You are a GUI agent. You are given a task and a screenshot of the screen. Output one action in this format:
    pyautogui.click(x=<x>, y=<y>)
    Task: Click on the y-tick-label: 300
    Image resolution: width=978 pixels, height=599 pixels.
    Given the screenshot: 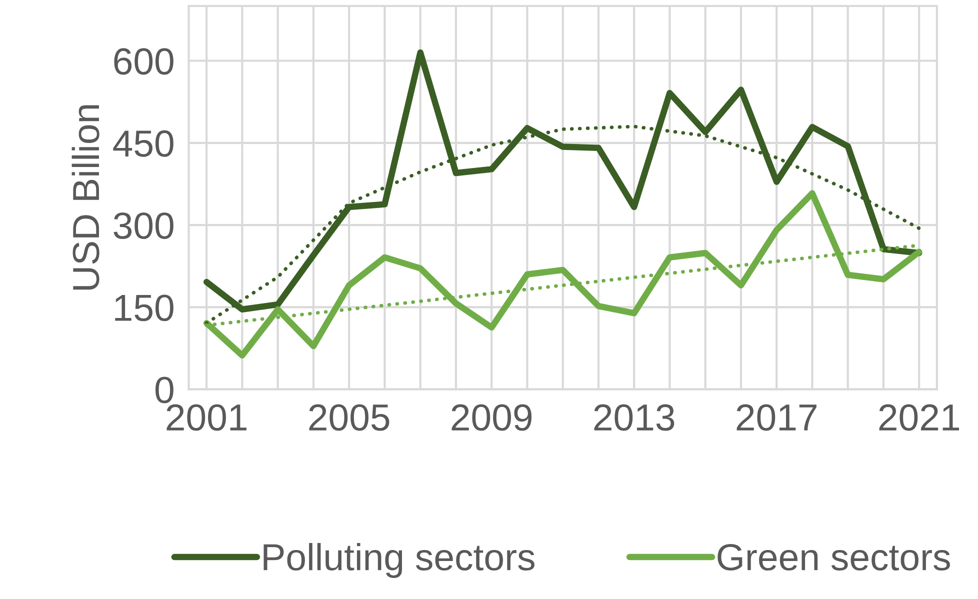 What is the action you would take?
    pyautogui.click(x=144, y=226)
    